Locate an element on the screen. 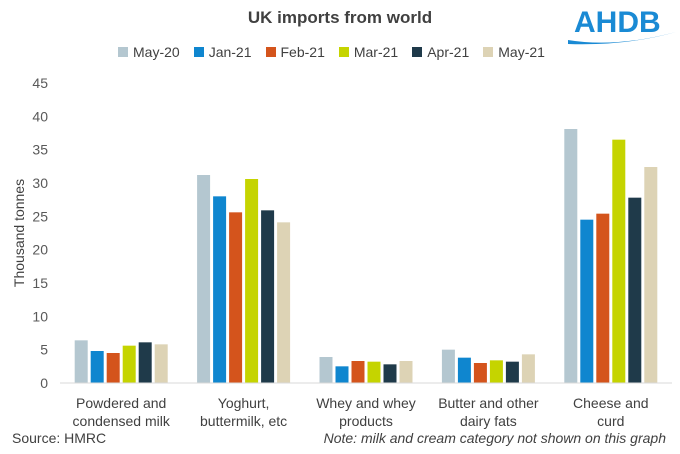 Image resolution: width=680 pixels, height=454 pixels. x-tick-label: dairy fats is located at coordinates (488, 421).